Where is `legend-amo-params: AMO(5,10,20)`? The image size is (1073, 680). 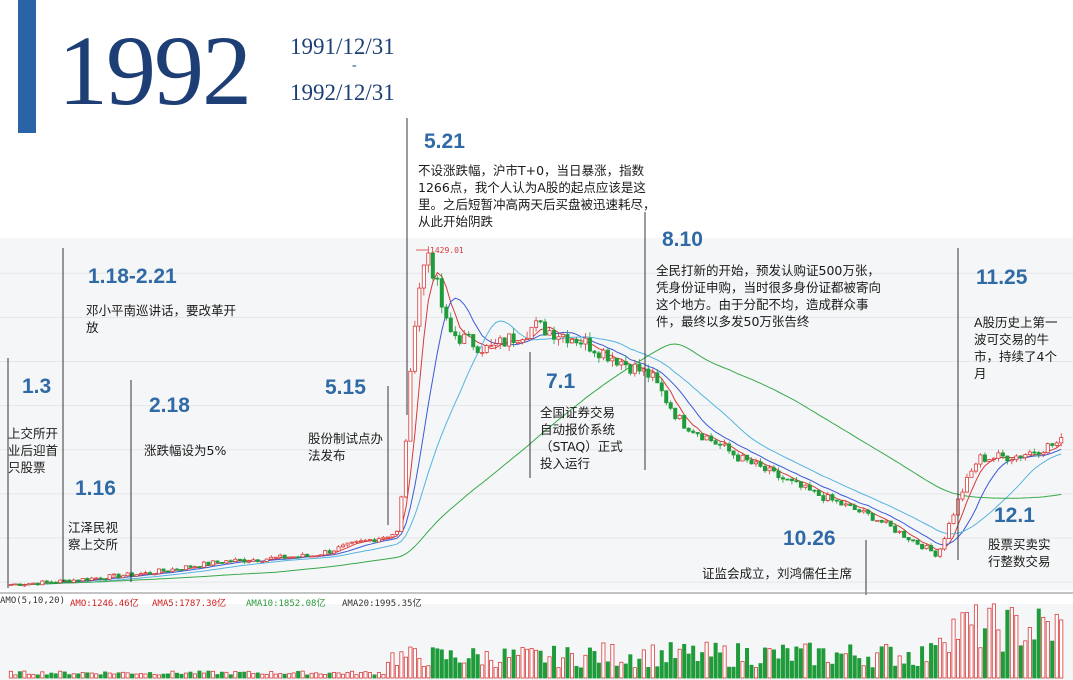
legend-amo-params: AMO(5,10,20) is located at coordinates (33, 601).